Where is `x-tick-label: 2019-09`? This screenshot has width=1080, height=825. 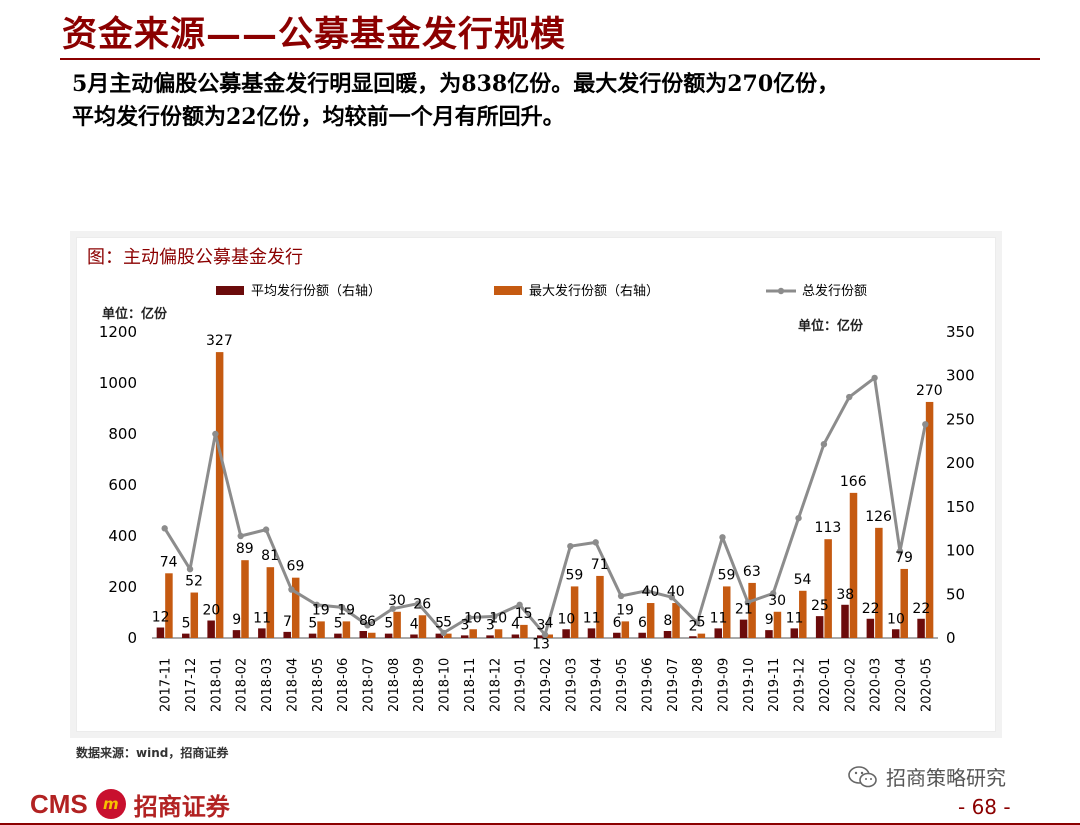 x-tick-label: 2019-09 is located at coordinates (723, 685).